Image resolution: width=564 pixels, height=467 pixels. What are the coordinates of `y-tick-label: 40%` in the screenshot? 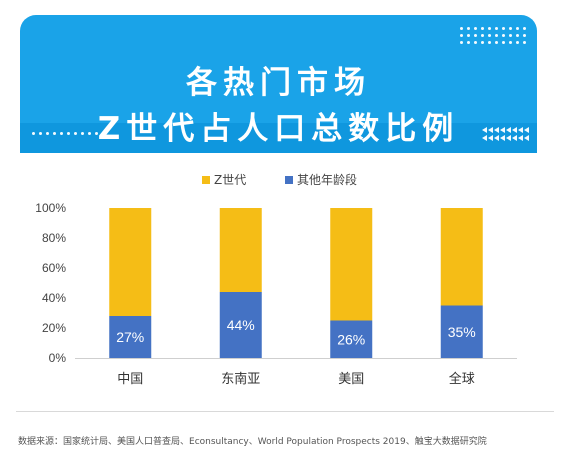 It's located at (54, 298).